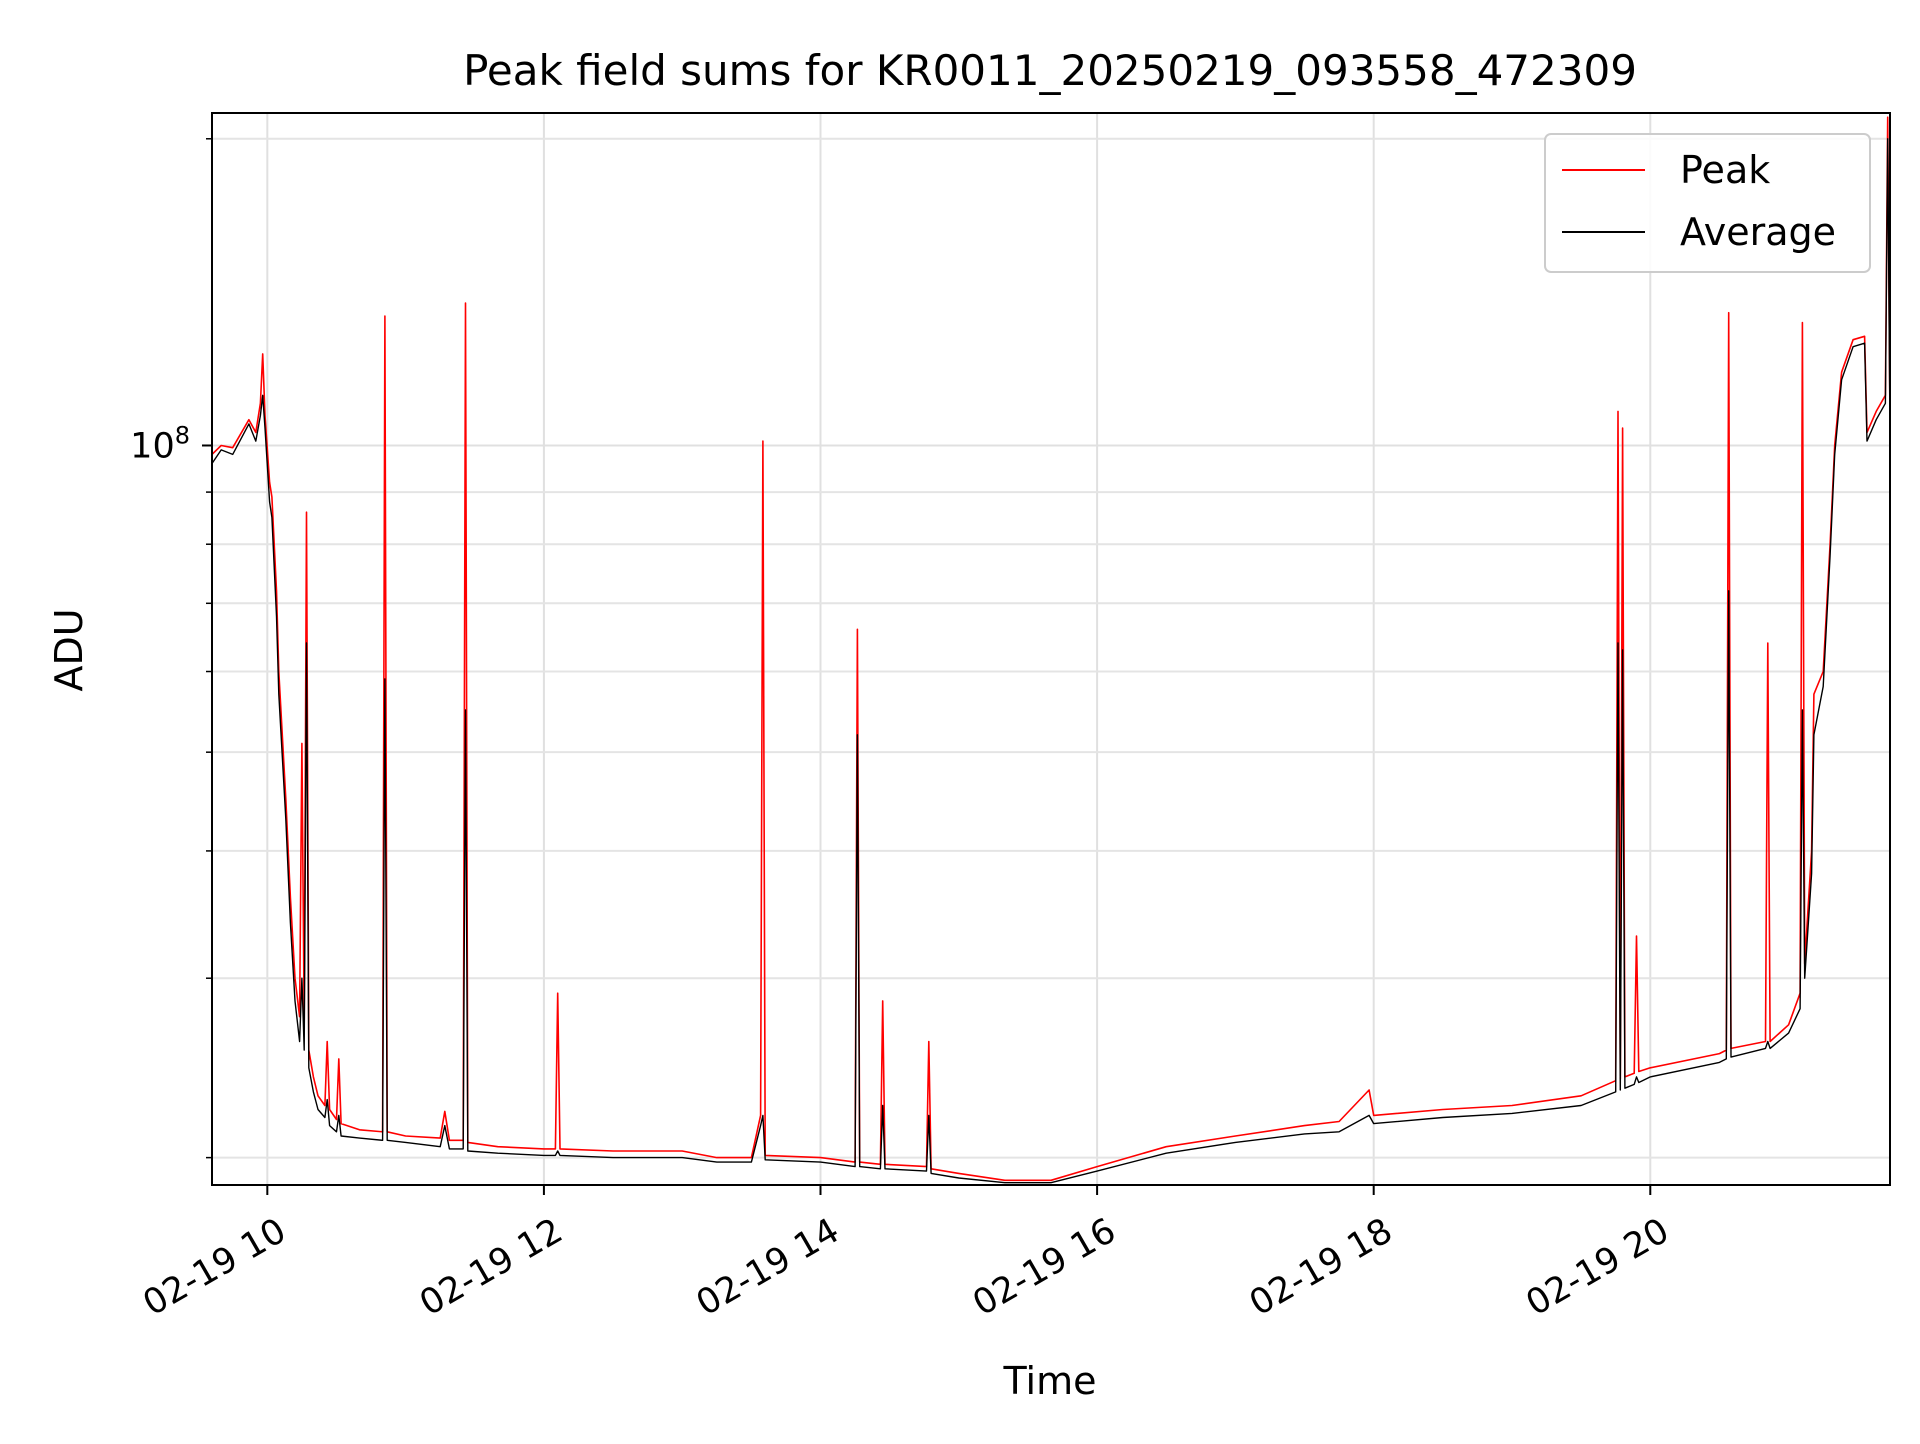 The width and height of the screenshot is (1920, 1444). I want to click on x-axis-label: Time, so click(1050, 1381).